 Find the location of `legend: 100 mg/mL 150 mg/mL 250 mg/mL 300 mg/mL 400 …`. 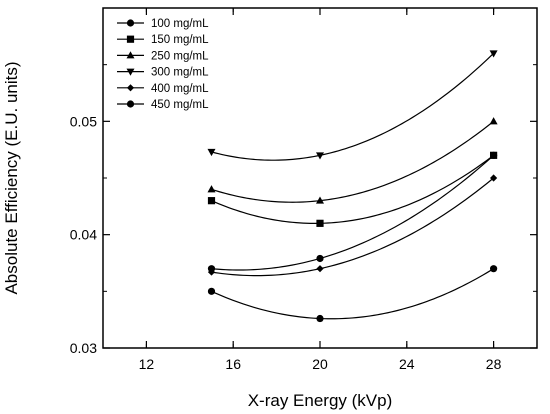

legend: 100 mg/mL 150 mg/mL 250 mg/mL 300 mg/mL 400 … is located at coordinates (163, 64).